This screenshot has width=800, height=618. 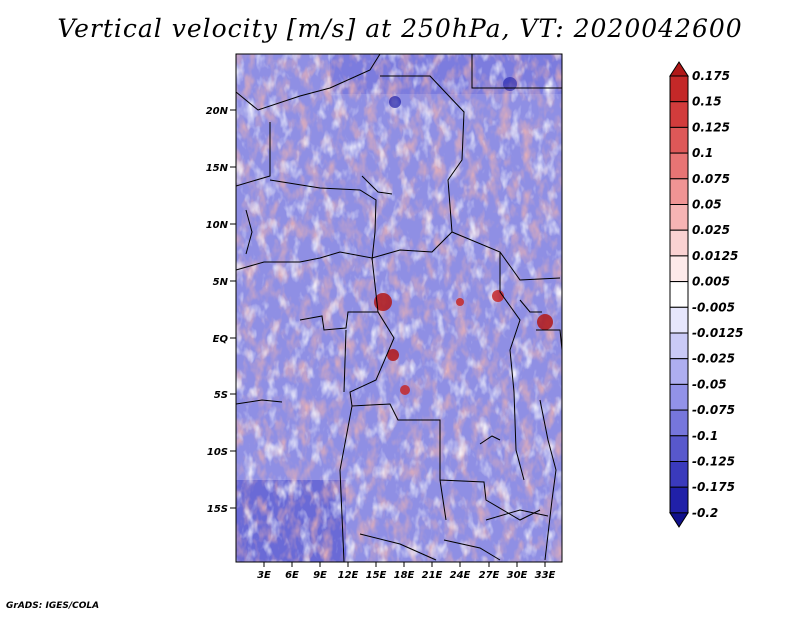 What do you see at coordinates (713, 487) in the screenshot?
I see `colorbar-label: -0.175` at bounding box center [713, 487].